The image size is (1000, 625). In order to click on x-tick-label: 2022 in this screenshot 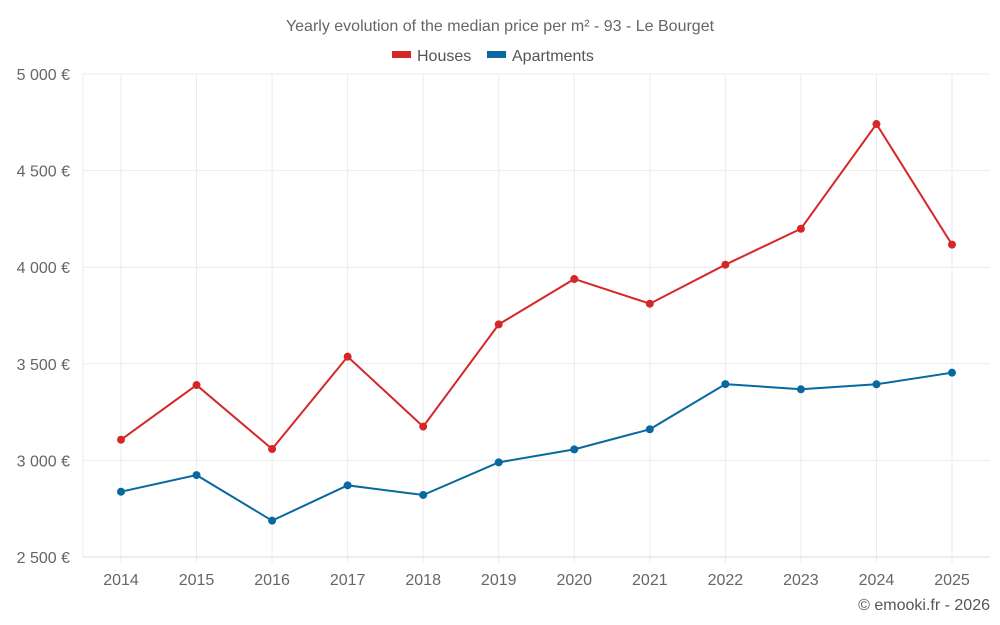, I will do `click(726, 580)`.